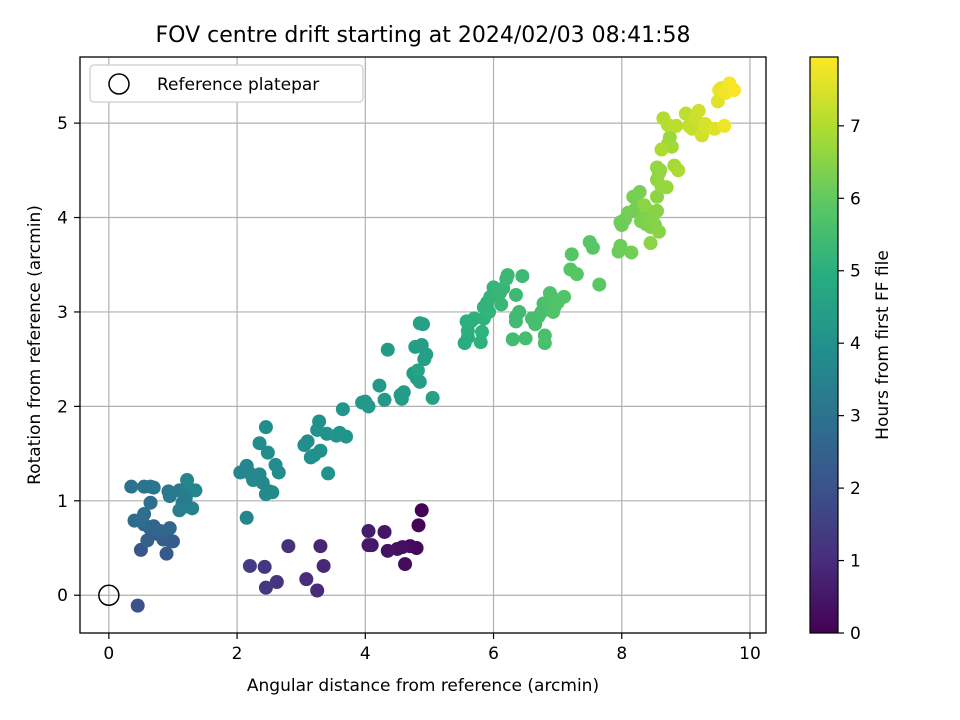 The height and width of the screenshot is (720, 960). I want to click on colorbar-tick-label: 1, so click(855, 562).